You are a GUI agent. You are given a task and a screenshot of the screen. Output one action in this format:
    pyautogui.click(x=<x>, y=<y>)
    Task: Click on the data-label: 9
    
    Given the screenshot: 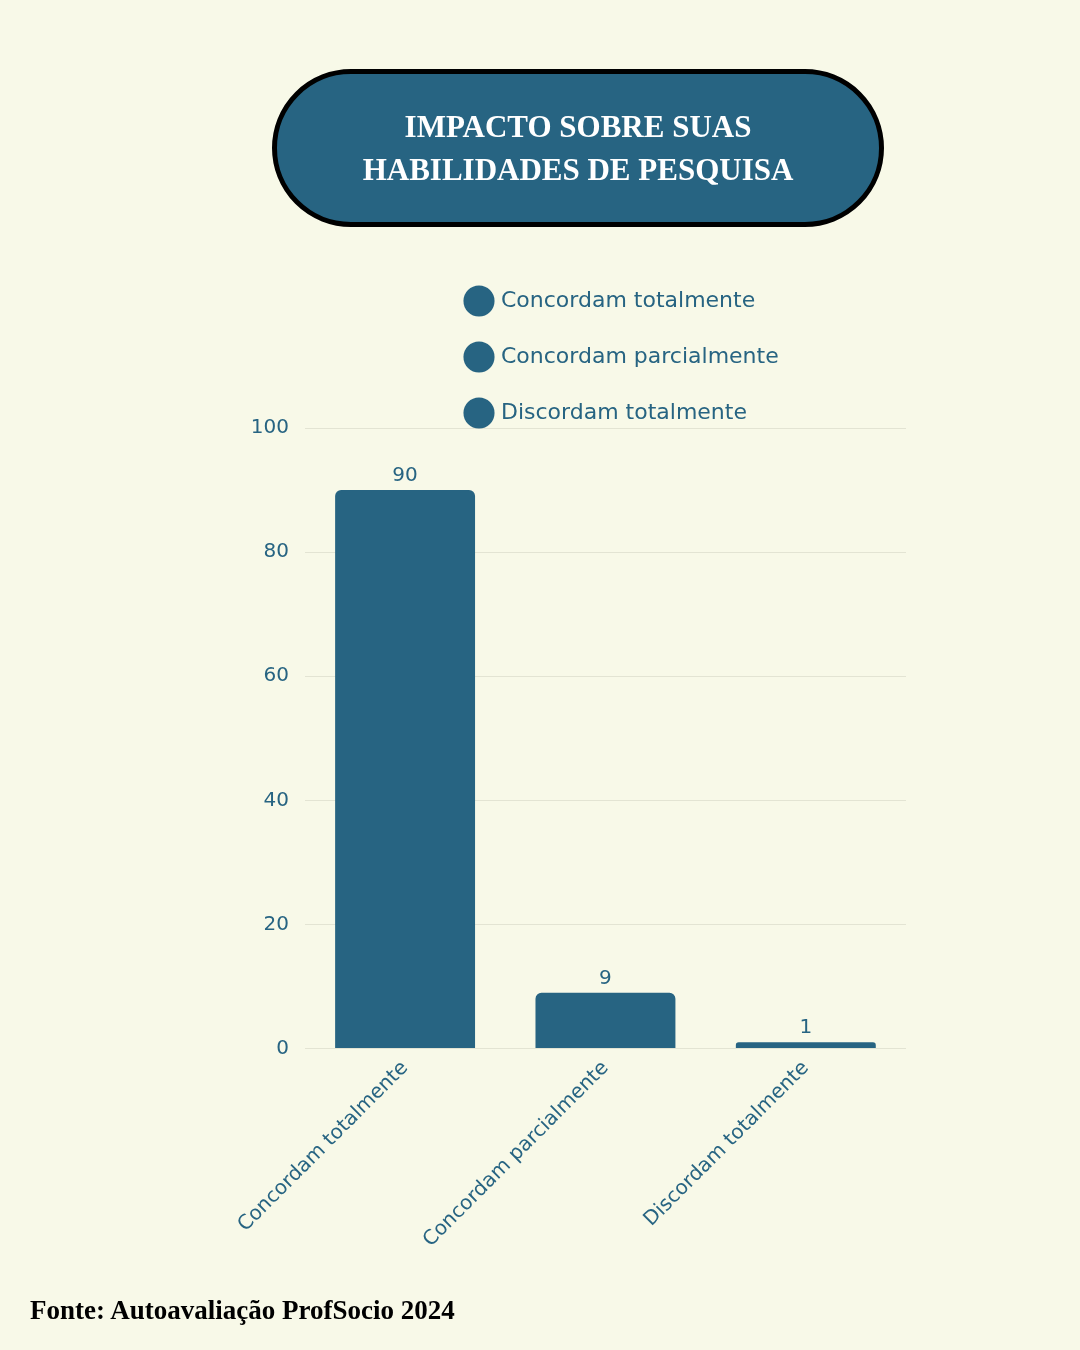 What is the action you would take?
    pyautogui.click(x=605, y=976)
    